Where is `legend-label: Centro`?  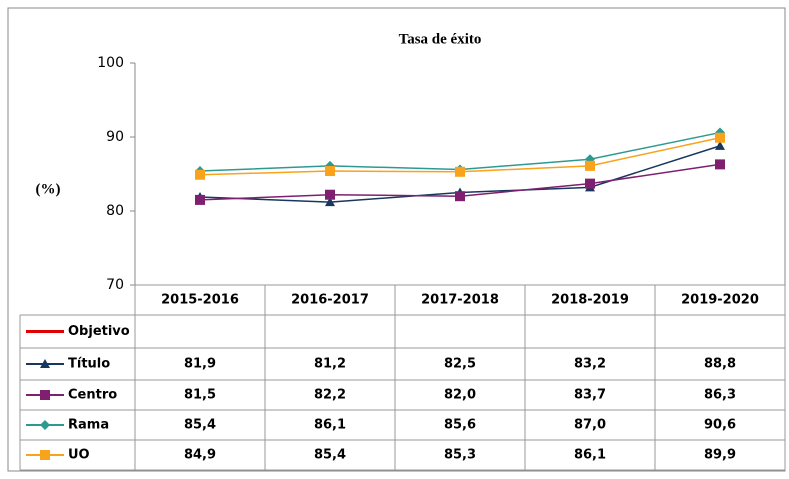 legend-label: Centro is located at coordinates (92, 395).